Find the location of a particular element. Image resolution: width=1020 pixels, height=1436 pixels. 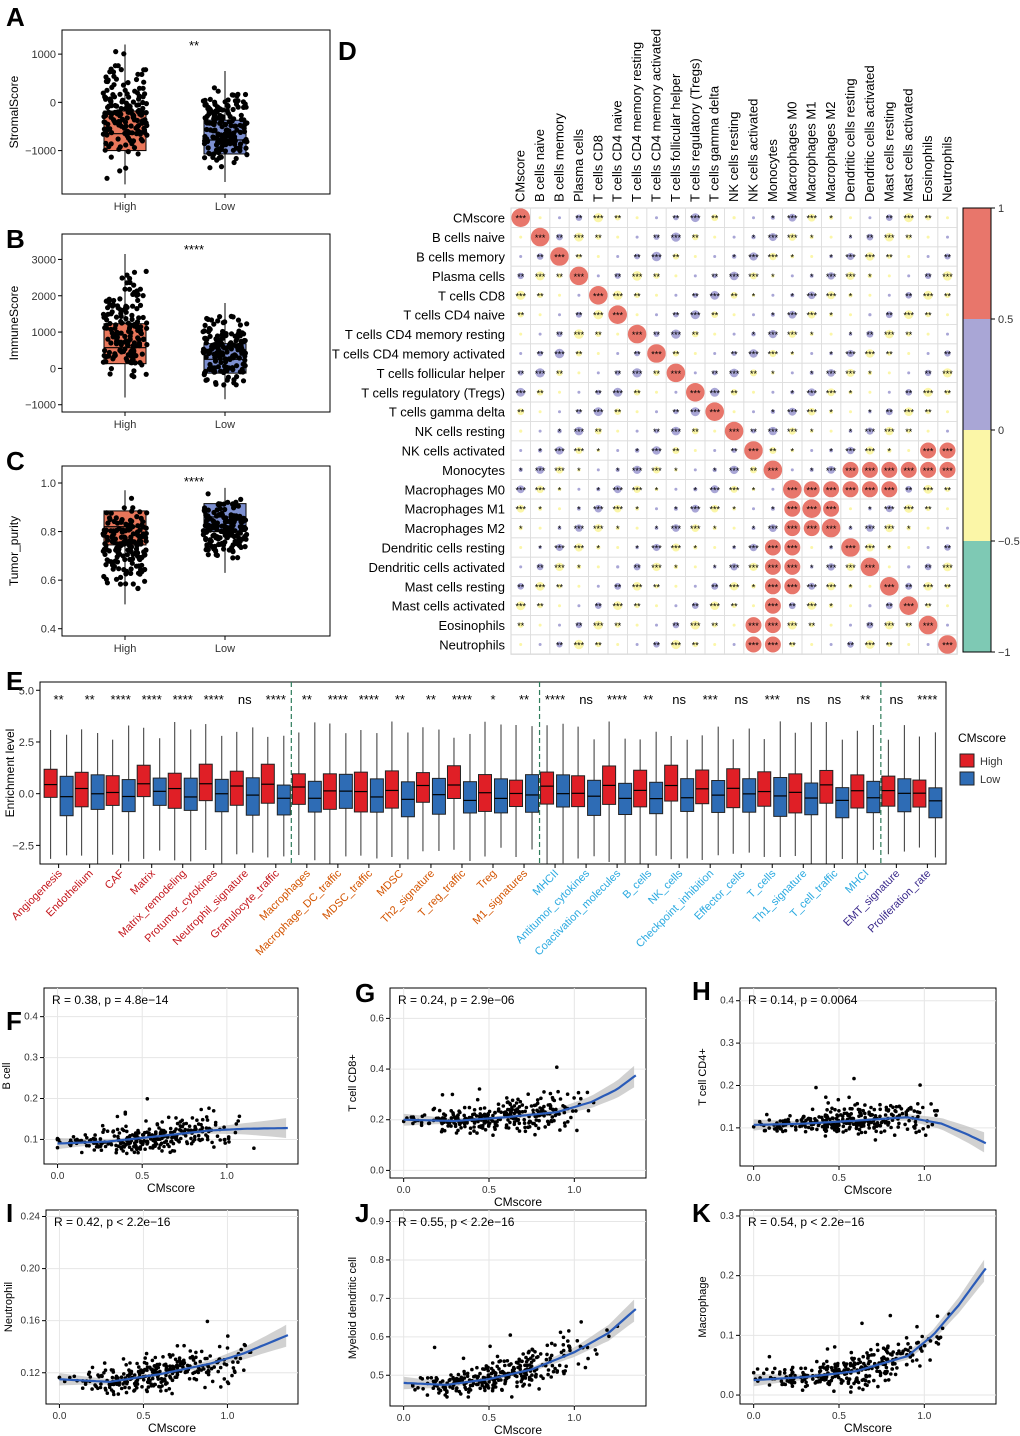

panel-label-a: A is located at coordinates (15, 17).